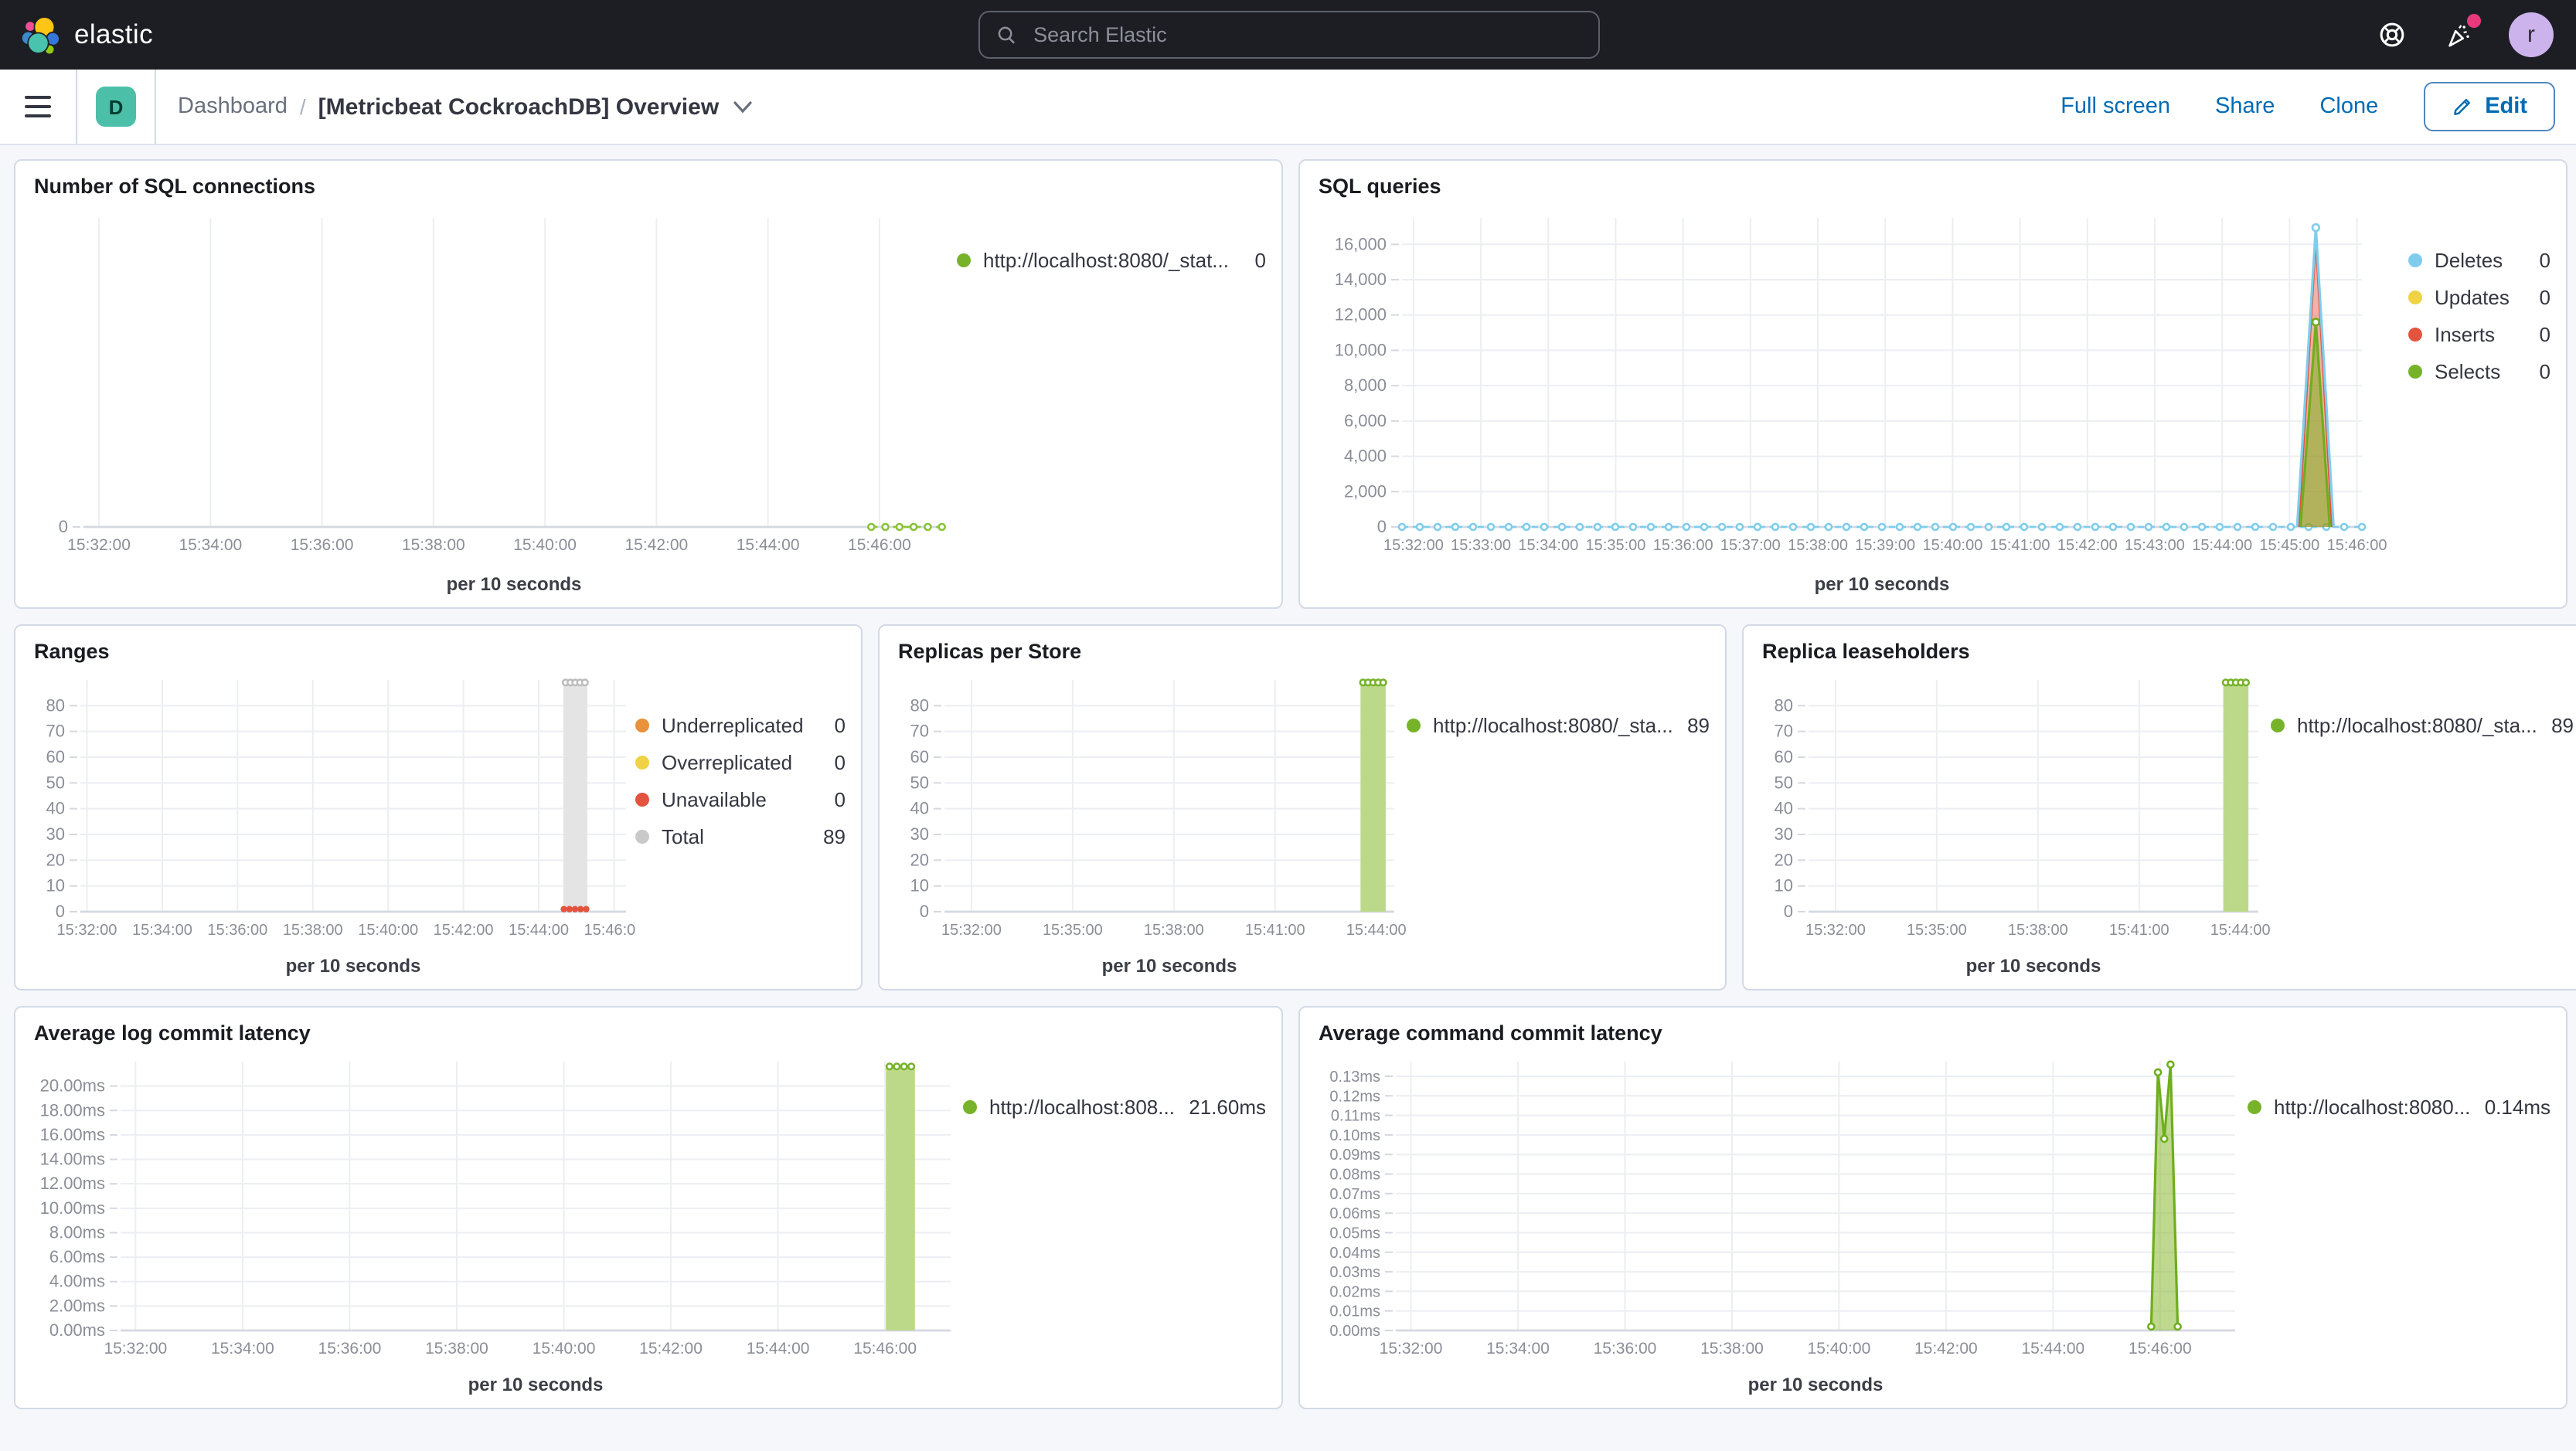 The height and width of the screenshot is (1451, 2576). Describe the element at coordinates (38, 106) in the screenshot. I see `menu-button` at that location.